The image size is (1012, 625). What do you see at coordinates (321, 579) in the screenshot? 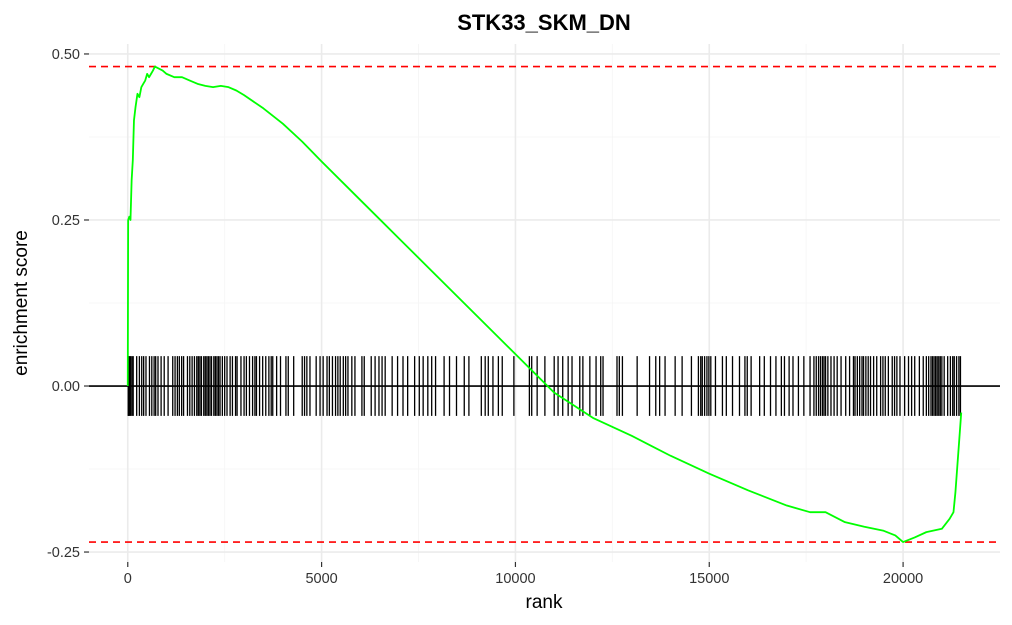
I see `x-tick-label: 5000` at bounding box center [321, 579].